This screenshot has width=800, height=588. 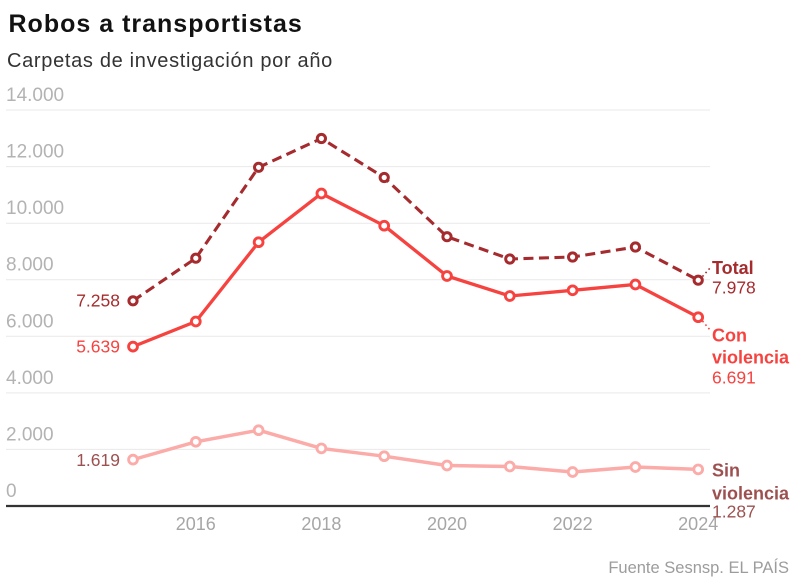 What do you see at coordinates (156, 24) in the screenshot?
I see `svg-text: Robos a transportistas` at bounding box center [156, 24].